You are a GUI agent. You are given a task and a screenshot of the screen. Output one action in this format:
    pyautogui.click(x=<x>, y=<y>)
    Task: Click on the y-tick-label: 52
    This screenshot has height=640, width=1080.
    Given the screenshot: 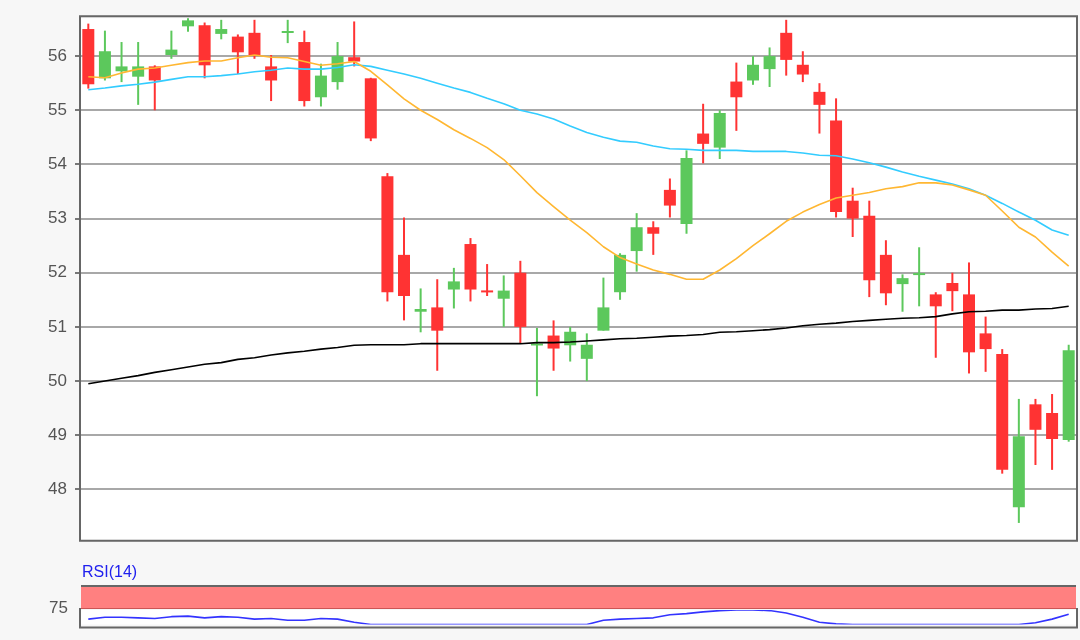 What is the action you would take?
    pyautogui.click(x=57, y=272)
    